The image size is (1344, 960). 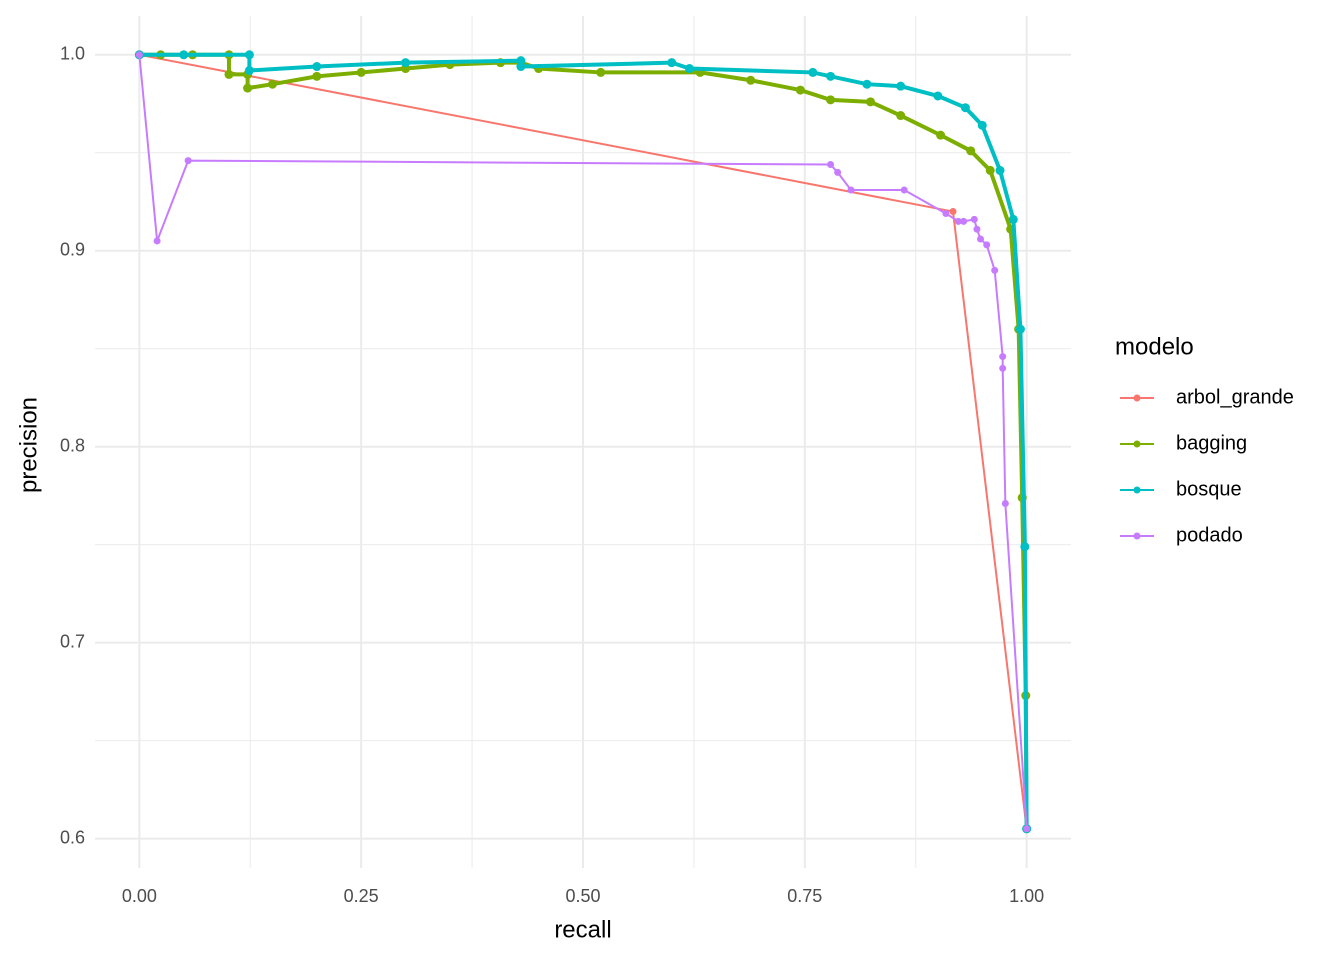 What do you see at coordinates (582, 929) in the screenshot?
I see `x-axis-title: recall` at bounding box center [582, 929].